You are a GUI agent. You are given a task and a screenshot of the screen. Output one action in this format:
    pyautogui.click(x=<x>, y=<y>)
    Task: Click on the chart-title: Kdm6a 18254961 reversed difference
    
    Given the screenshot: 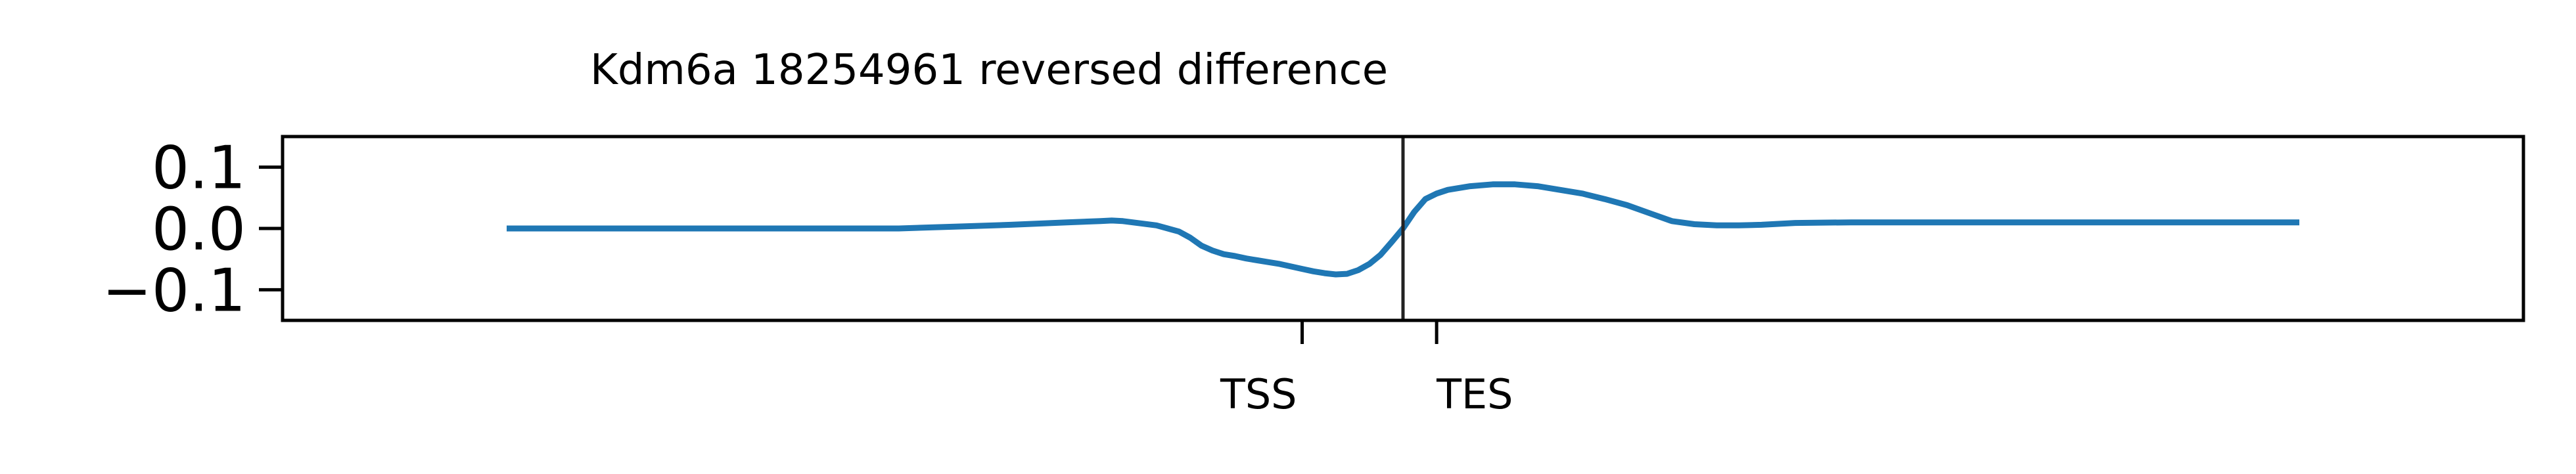 What is the action you would take?
    pyautogui.click(x=989, y=70)
    